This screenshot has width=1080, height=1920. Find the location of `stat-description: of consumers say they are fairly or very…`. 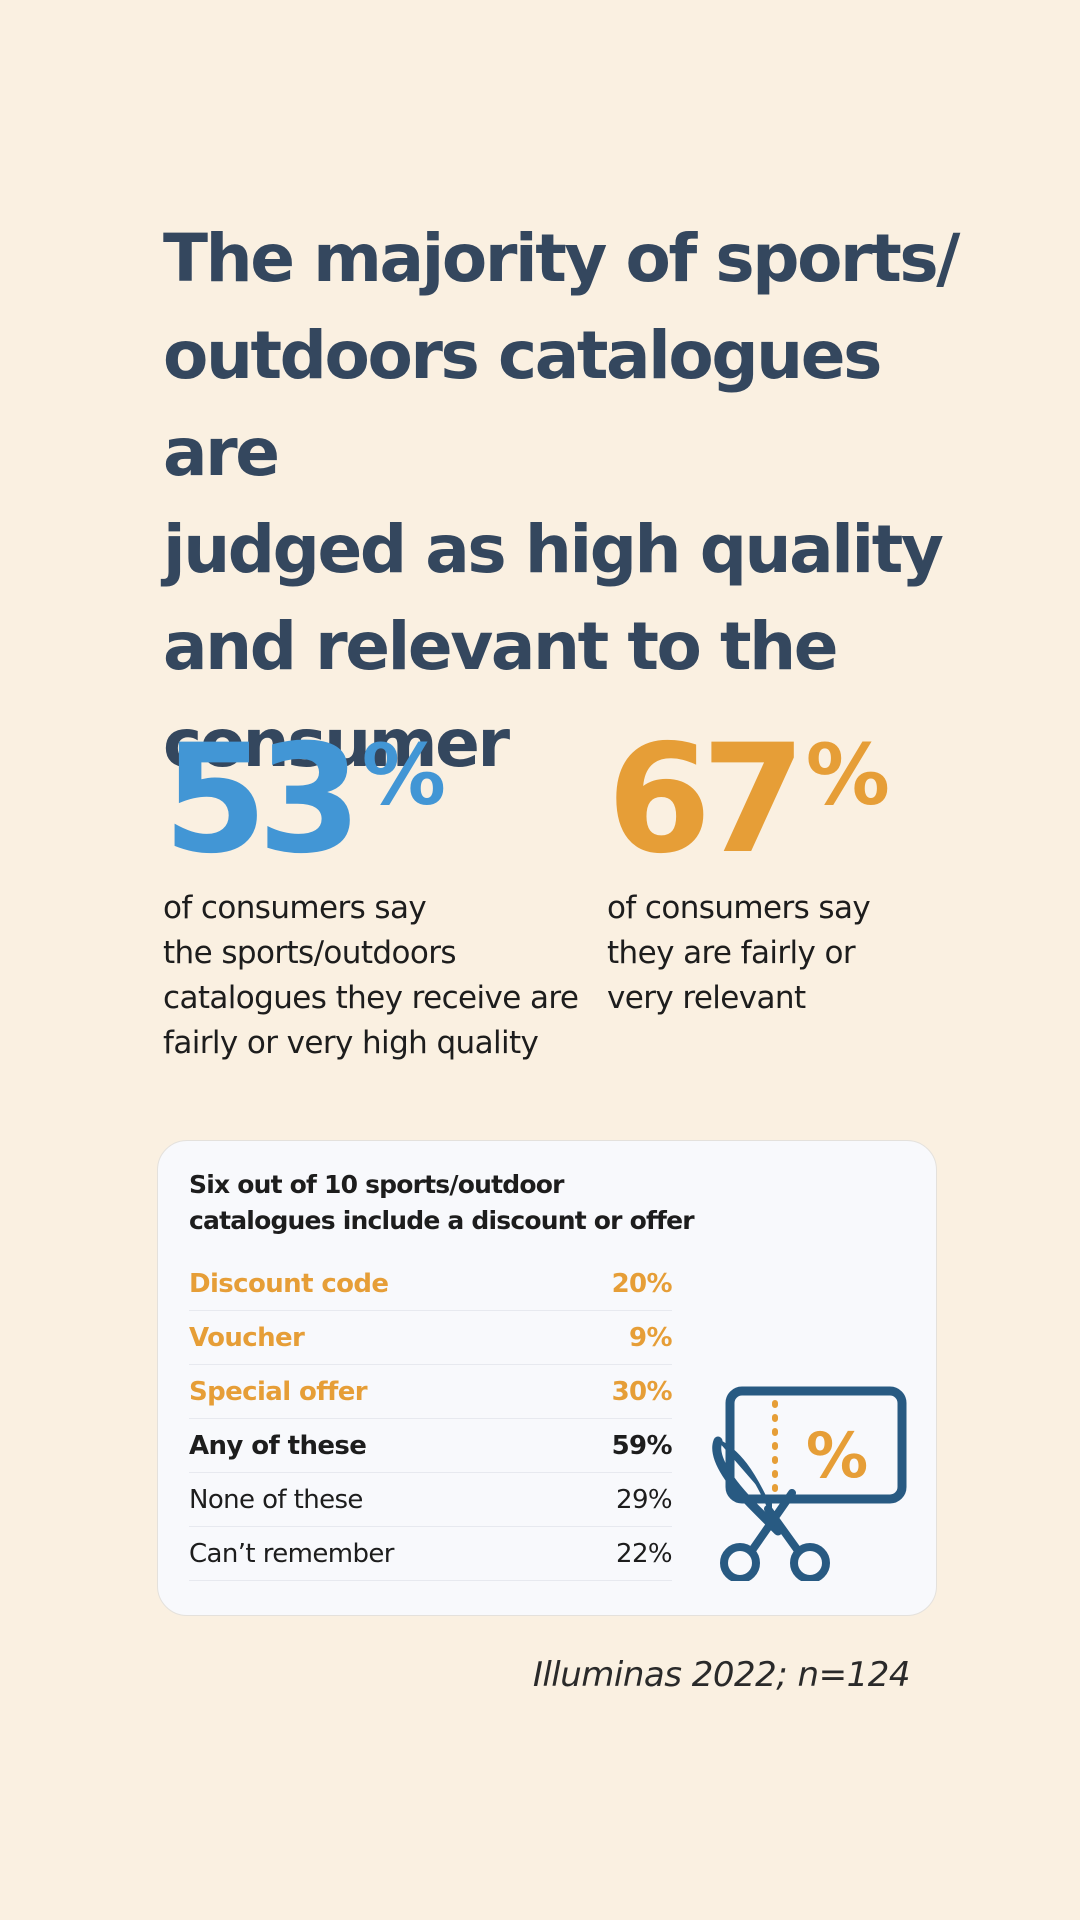

stat-description: of consumers say they are fairly or very… is located at coordinates (817, 953).